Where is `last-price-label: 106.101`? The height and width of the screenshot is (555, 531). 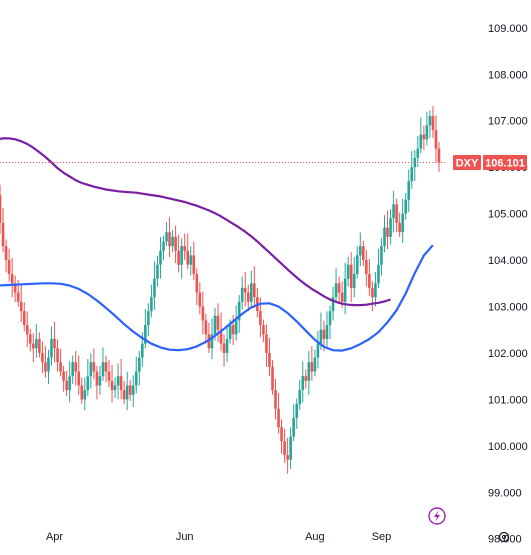 last-price-label: 106.101 is located at coordinates (505, 163).